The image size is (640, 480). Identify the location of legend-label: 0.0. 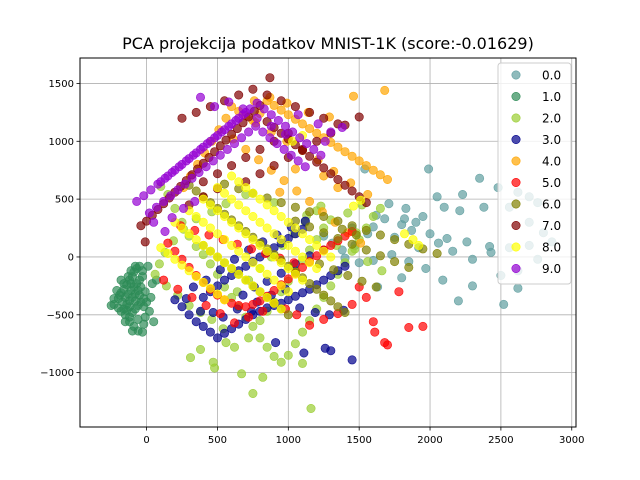
(551, 76).